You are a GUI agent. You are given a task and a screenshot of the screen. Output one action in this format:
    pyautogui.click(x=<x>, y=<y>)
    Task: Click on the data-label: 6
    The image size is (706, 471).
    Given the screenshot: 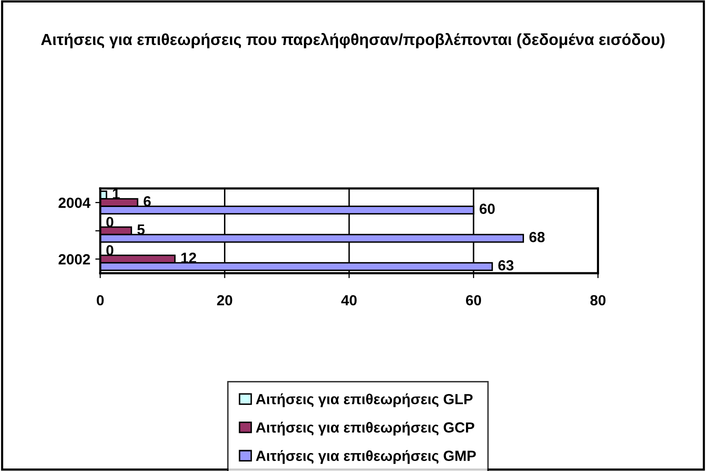 What is the action you would take?
    pyautogui.click(x=147, y=201)
    